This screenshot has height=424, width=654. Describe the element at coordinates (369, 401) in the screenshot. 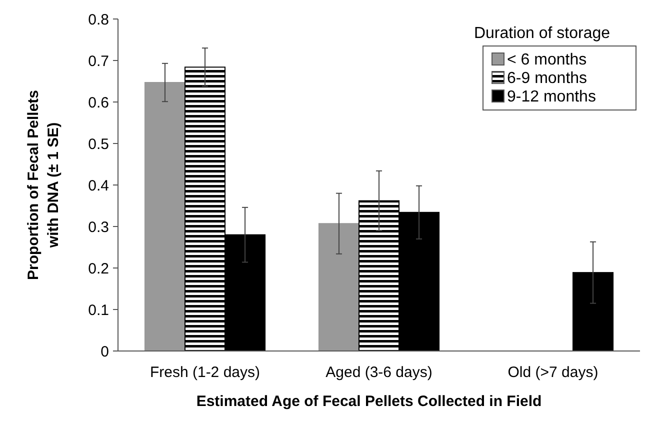

I see `x-axis-title: Estimated Age of Fecal Pellets Collected in Field` at that location.